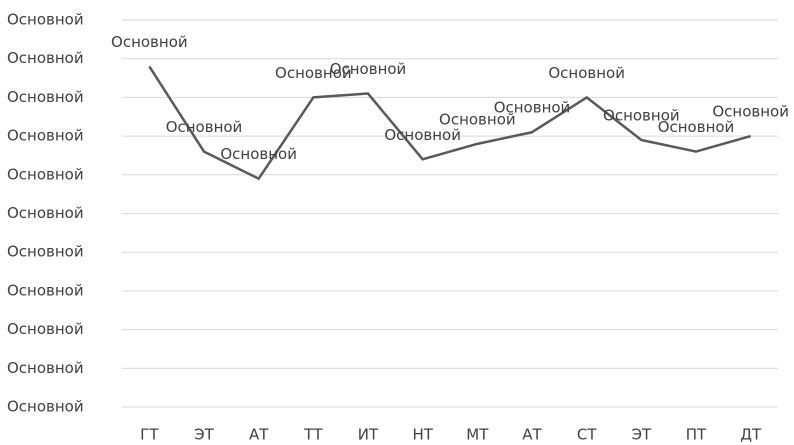 This screenshot has width=794, height=445. I want to click on x-tick-label: ДТ, so click(751, 435).